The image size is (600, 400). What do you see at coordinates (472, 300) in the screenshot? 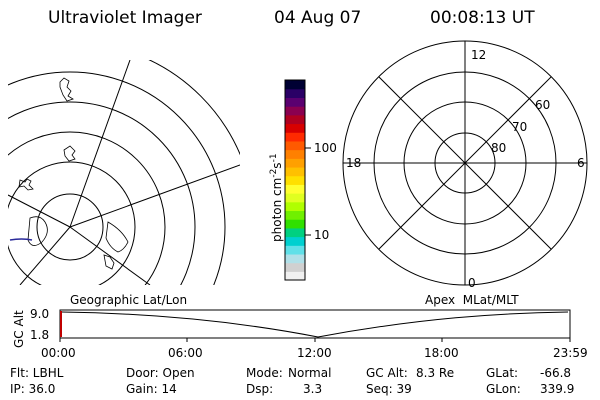
I see `apex-panel-label: Apex MLat/MLT` at bounding box center [472, 300].